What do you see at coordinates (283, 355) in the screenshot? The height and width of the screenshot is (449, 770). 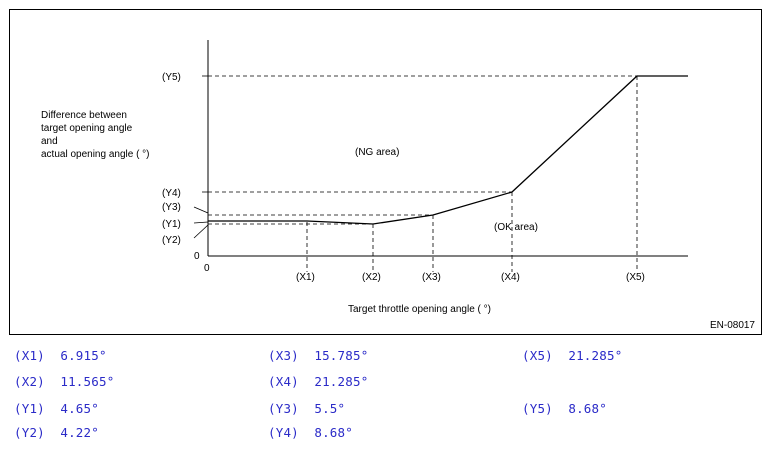 I see `x3-value-label: (X3)` at bounding box center [283, 355].